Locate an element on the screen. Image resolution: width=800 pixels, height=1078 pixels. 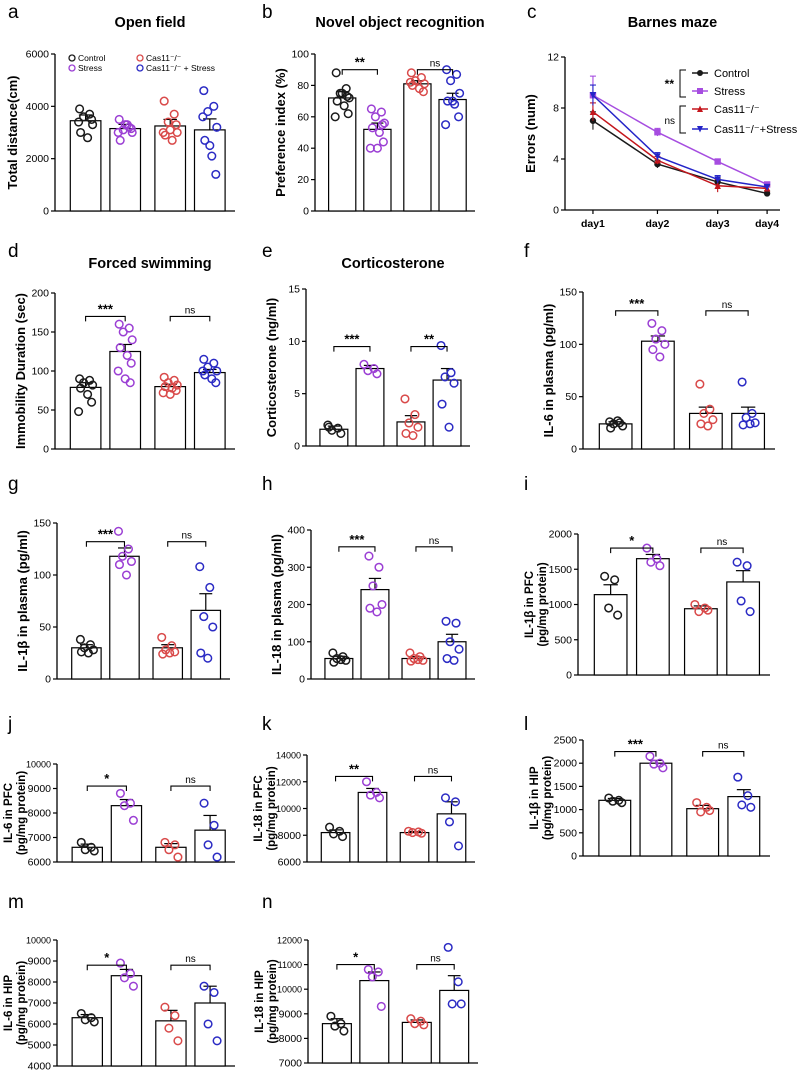
x-tick-label: day1 is located at coordinates (593, 224).